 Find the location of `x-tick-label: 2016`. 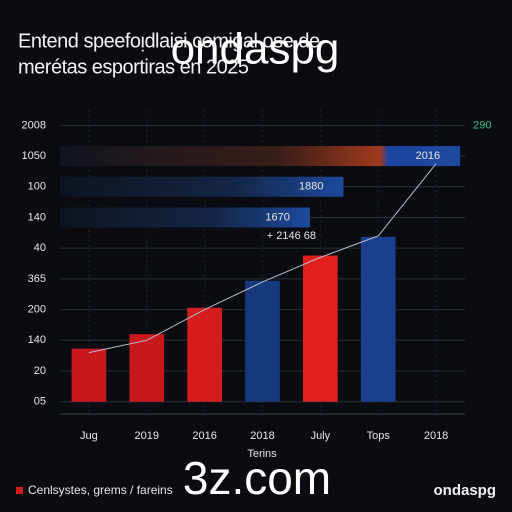

x-tick-label: 2016 is located at coordinates (204, 436).